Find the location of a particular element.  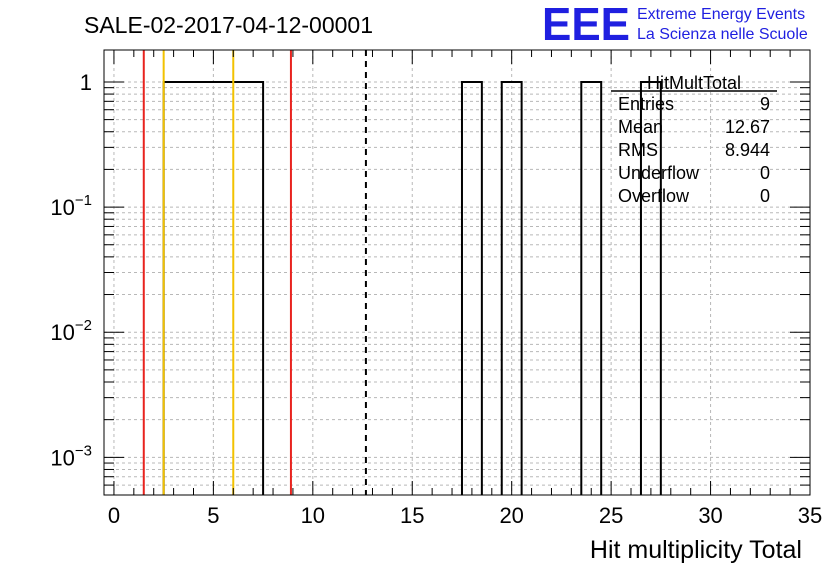

x-tick-label: 20 is located at coordinates (511, 515).